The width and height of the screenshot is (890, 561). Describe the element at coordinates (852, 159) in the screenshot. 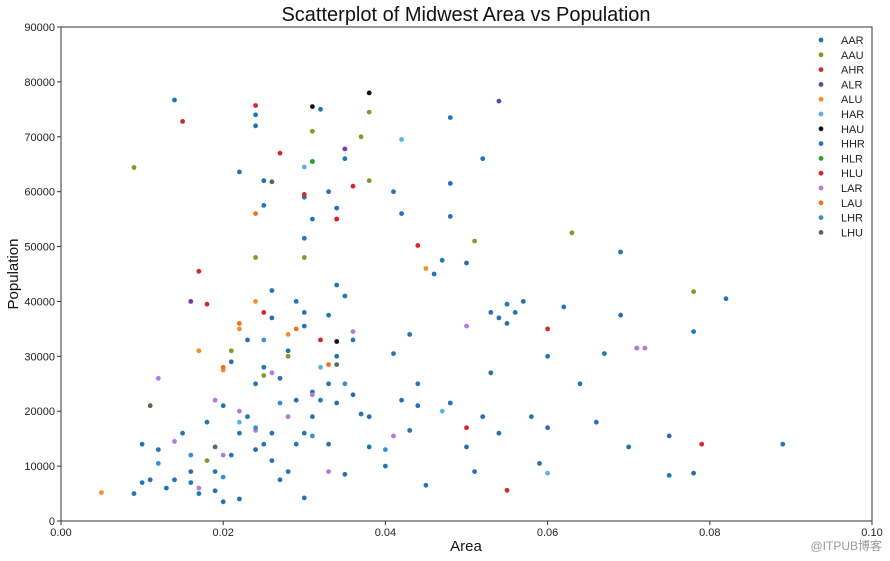

I see `legend-label: HLR` at that location.